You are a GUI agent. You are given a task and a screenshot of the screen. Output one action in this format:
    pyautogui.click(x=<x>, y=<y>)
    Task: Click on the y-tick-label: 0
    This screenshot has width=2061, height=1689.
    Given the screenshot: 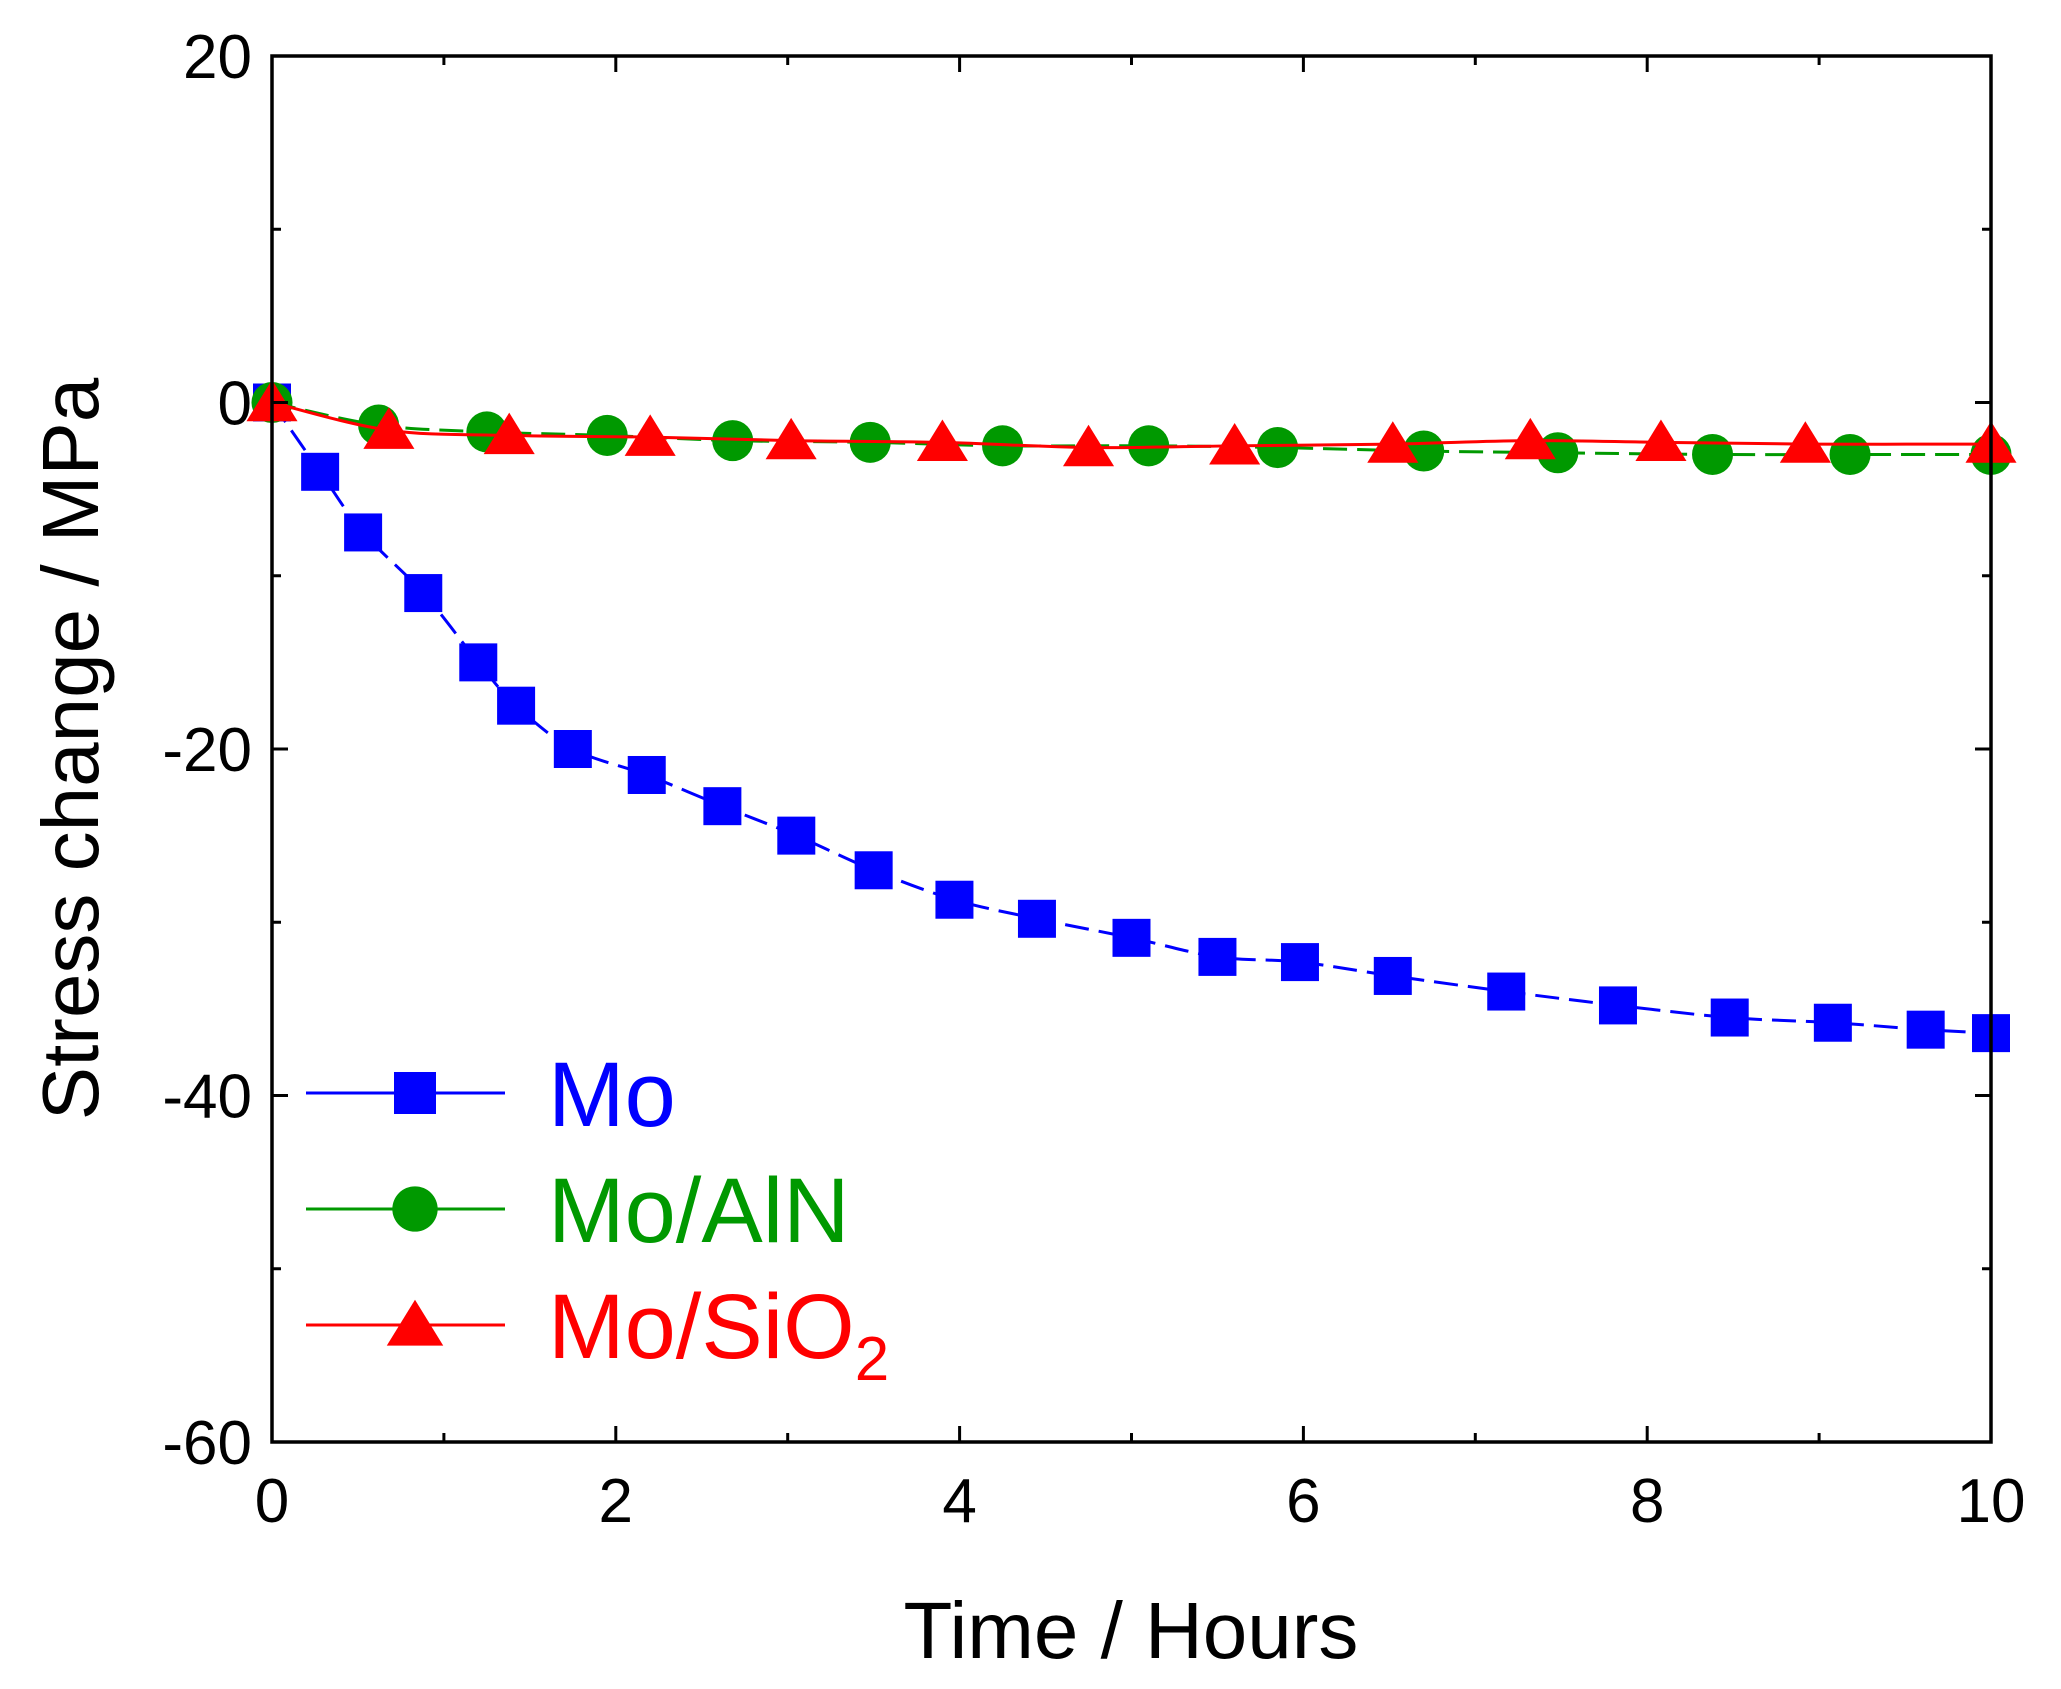 What is the action you would take?
    pyautogui.click(x=235, y=404)
    